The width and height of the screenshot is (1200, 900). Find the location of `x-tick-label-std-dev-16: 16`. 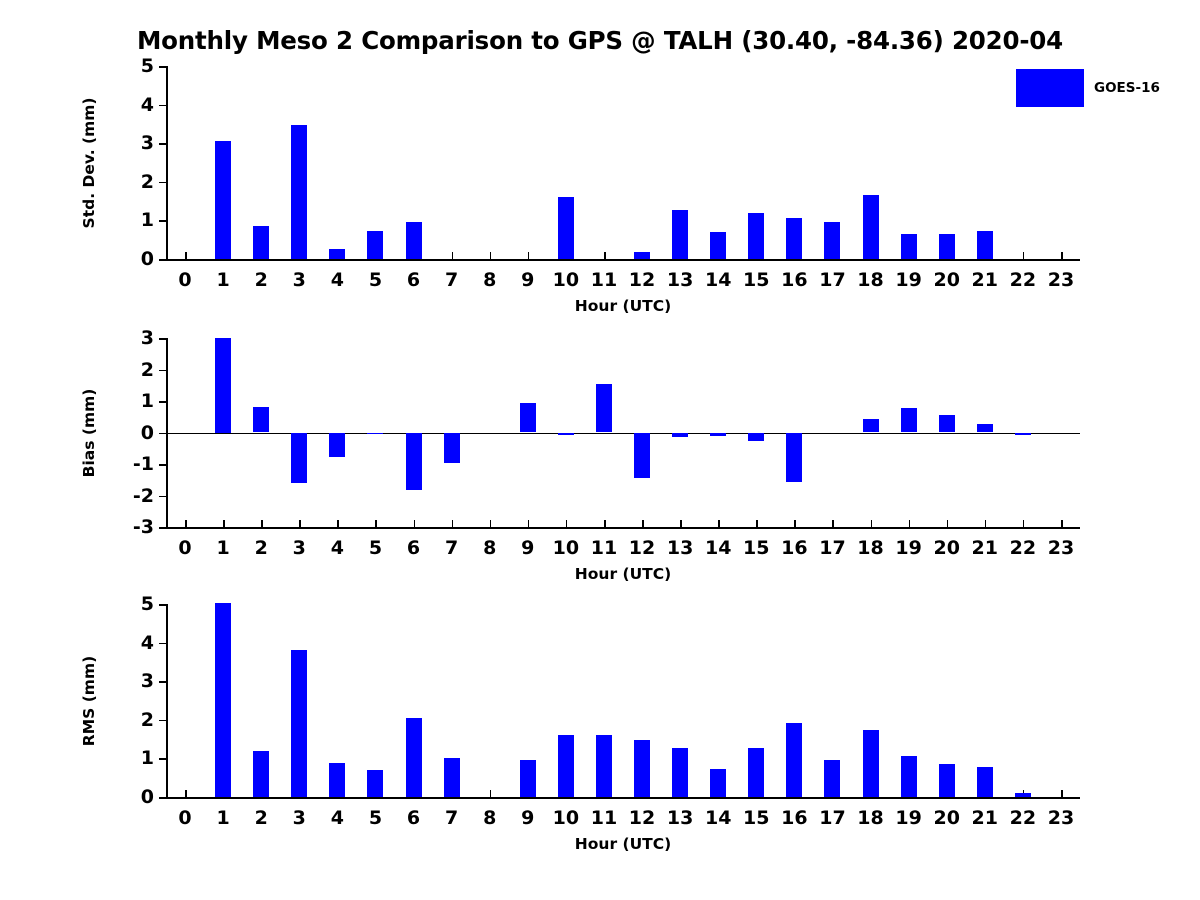

x-tick-label-std-dev-16: 16 is located at coordinates (794, 280).